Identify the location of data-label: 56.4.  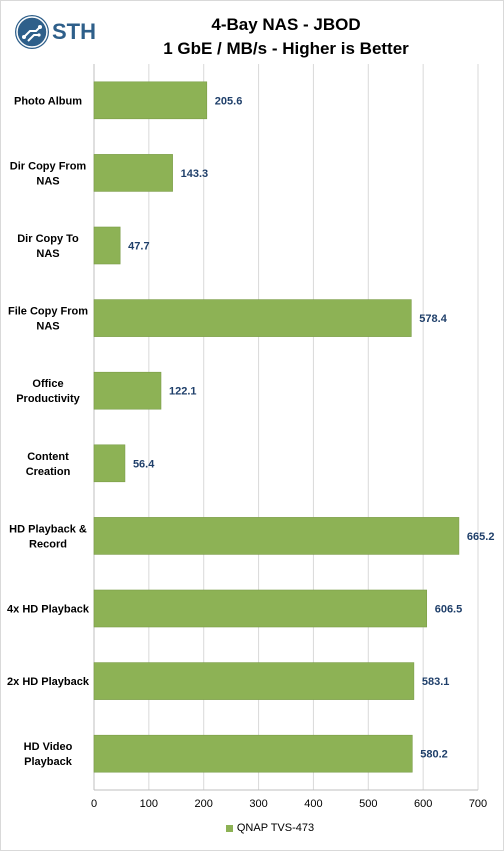
(144, 464).